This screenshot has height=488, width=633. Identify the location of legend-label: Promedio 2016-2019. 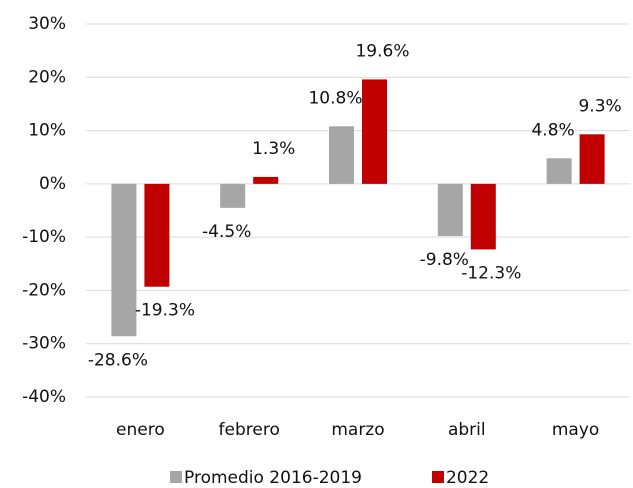
(273, 478).